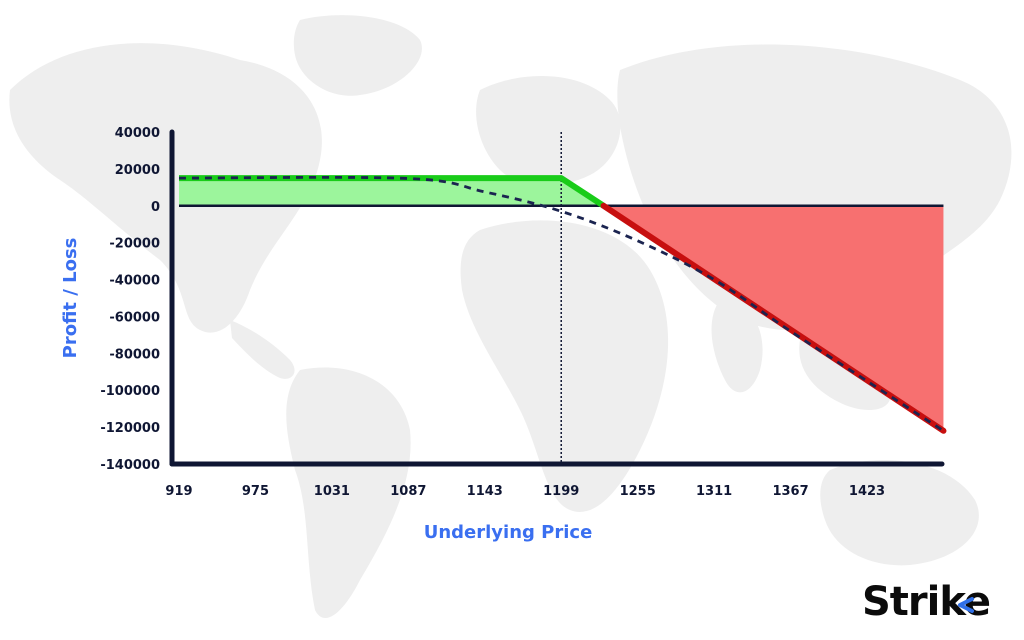 The image size is (1024, 640). I want to click on y-tick-label: -60000, so click(134, 317).